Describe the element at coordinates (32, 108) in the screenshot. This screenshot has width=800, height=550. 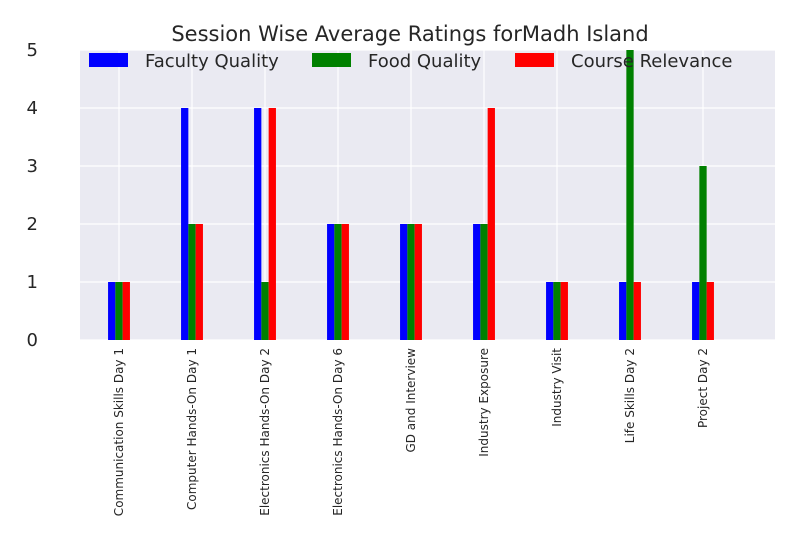
I see `y-tick-label: 4` at that location.